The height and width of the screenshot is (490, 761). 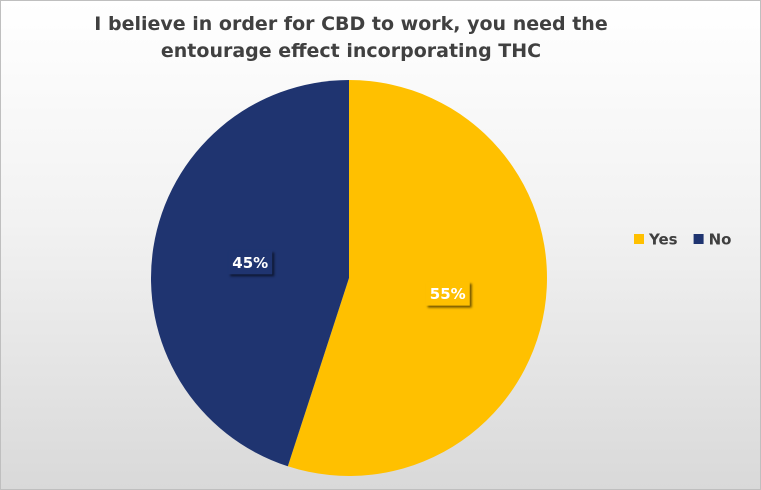 I want to click on data-label: 45%, so click(x=250, y=263).